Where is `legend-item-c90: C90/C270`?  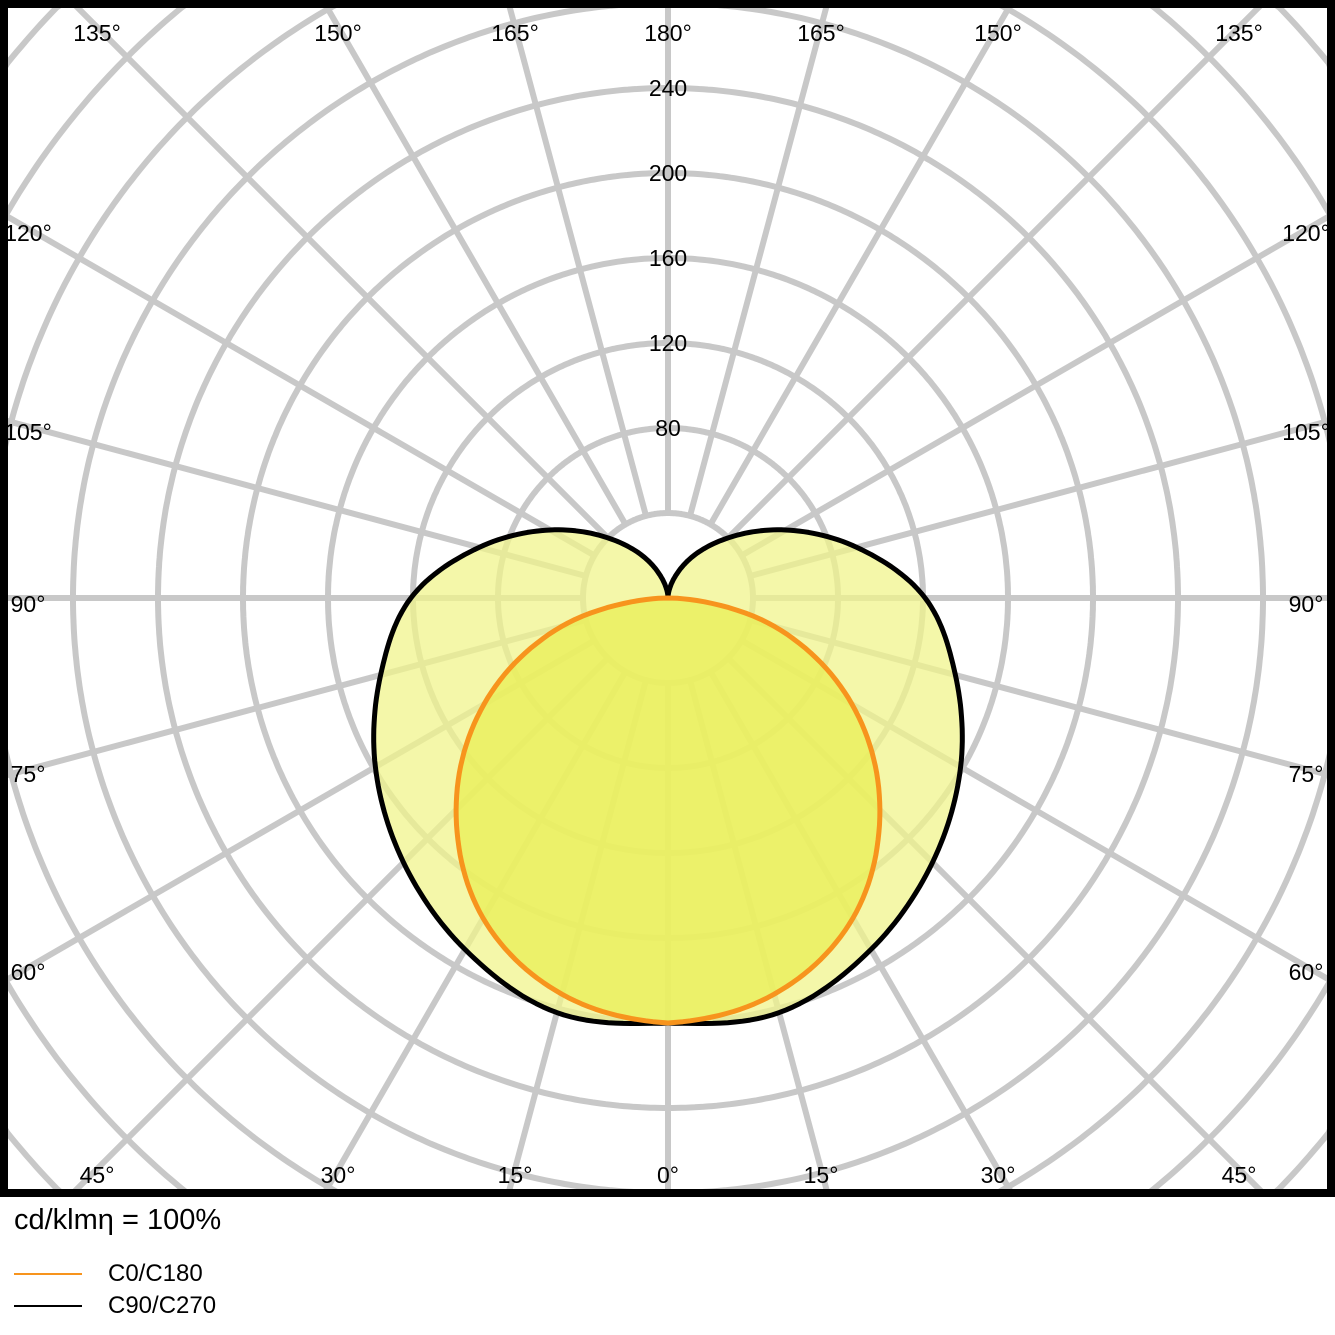
legend-item-c90: C90/C270 is located at coordinates (115, 1306).